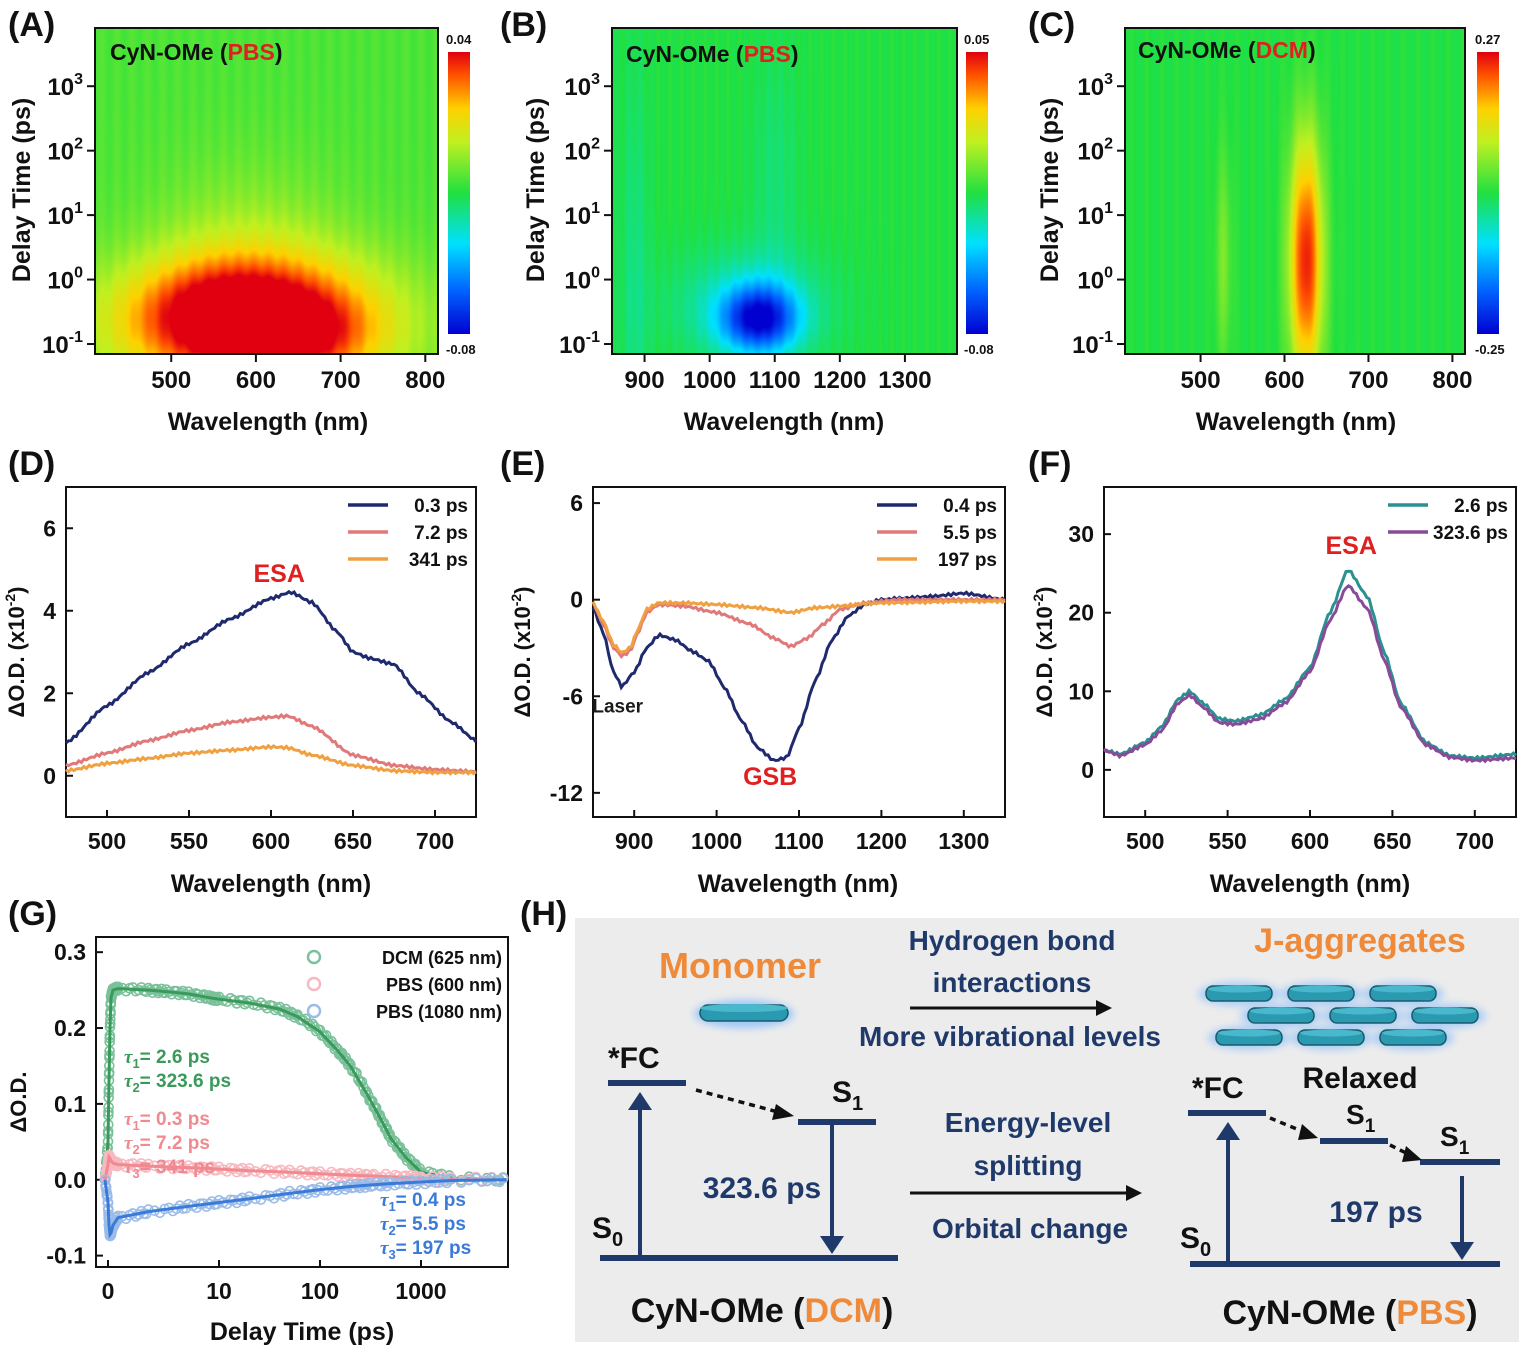  Describe the element at coordinates (1228, 1131) in the screenshot. I see `excitation-arrowhead-right` at that location.